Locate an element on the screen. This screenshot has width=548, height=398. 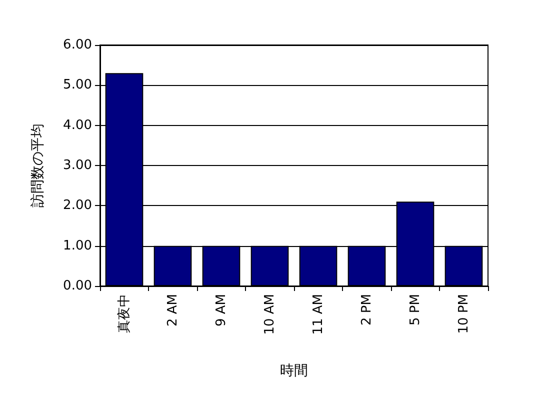
x-tick-label: 2 AM is located at coordinates (172, 310).